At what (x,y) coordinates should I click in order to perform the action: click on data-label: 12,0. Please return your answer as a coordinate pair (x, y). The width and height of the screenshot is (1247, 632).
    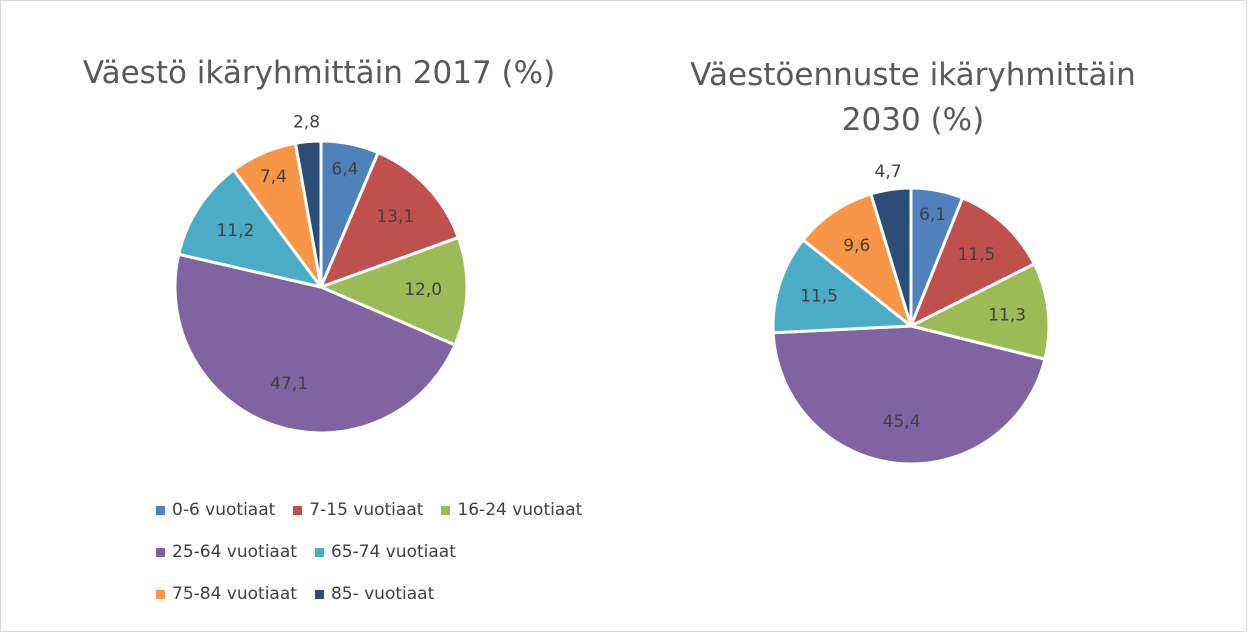
    Looking at the image, I should click on (423, 290).